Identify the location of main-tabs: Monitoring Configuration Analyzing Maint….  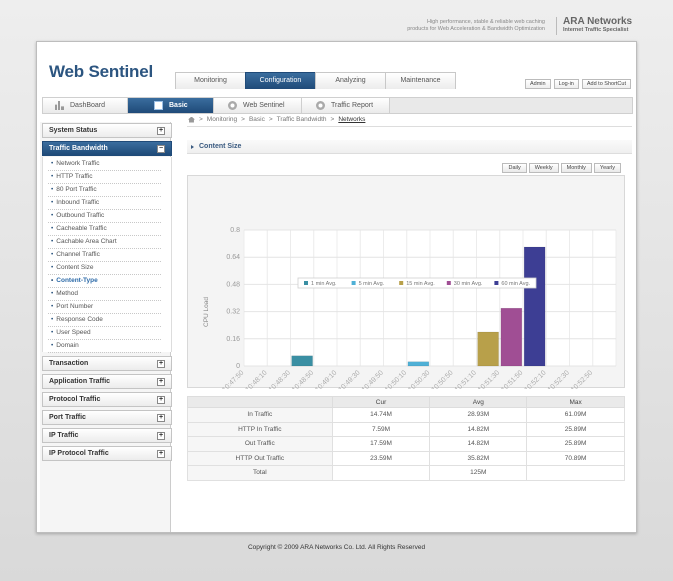
(315, 80).